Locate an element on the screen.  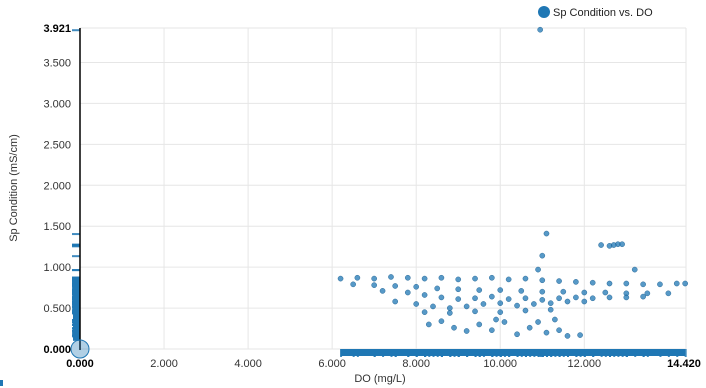
y-tick-label: 3.000 is located at coordinates (57, 104).